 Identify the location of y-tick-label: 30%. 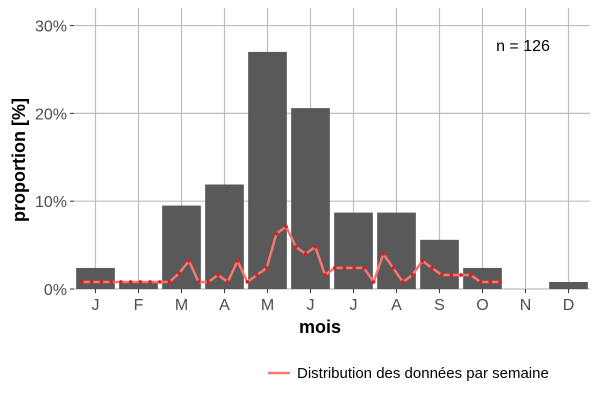
(51, 27).